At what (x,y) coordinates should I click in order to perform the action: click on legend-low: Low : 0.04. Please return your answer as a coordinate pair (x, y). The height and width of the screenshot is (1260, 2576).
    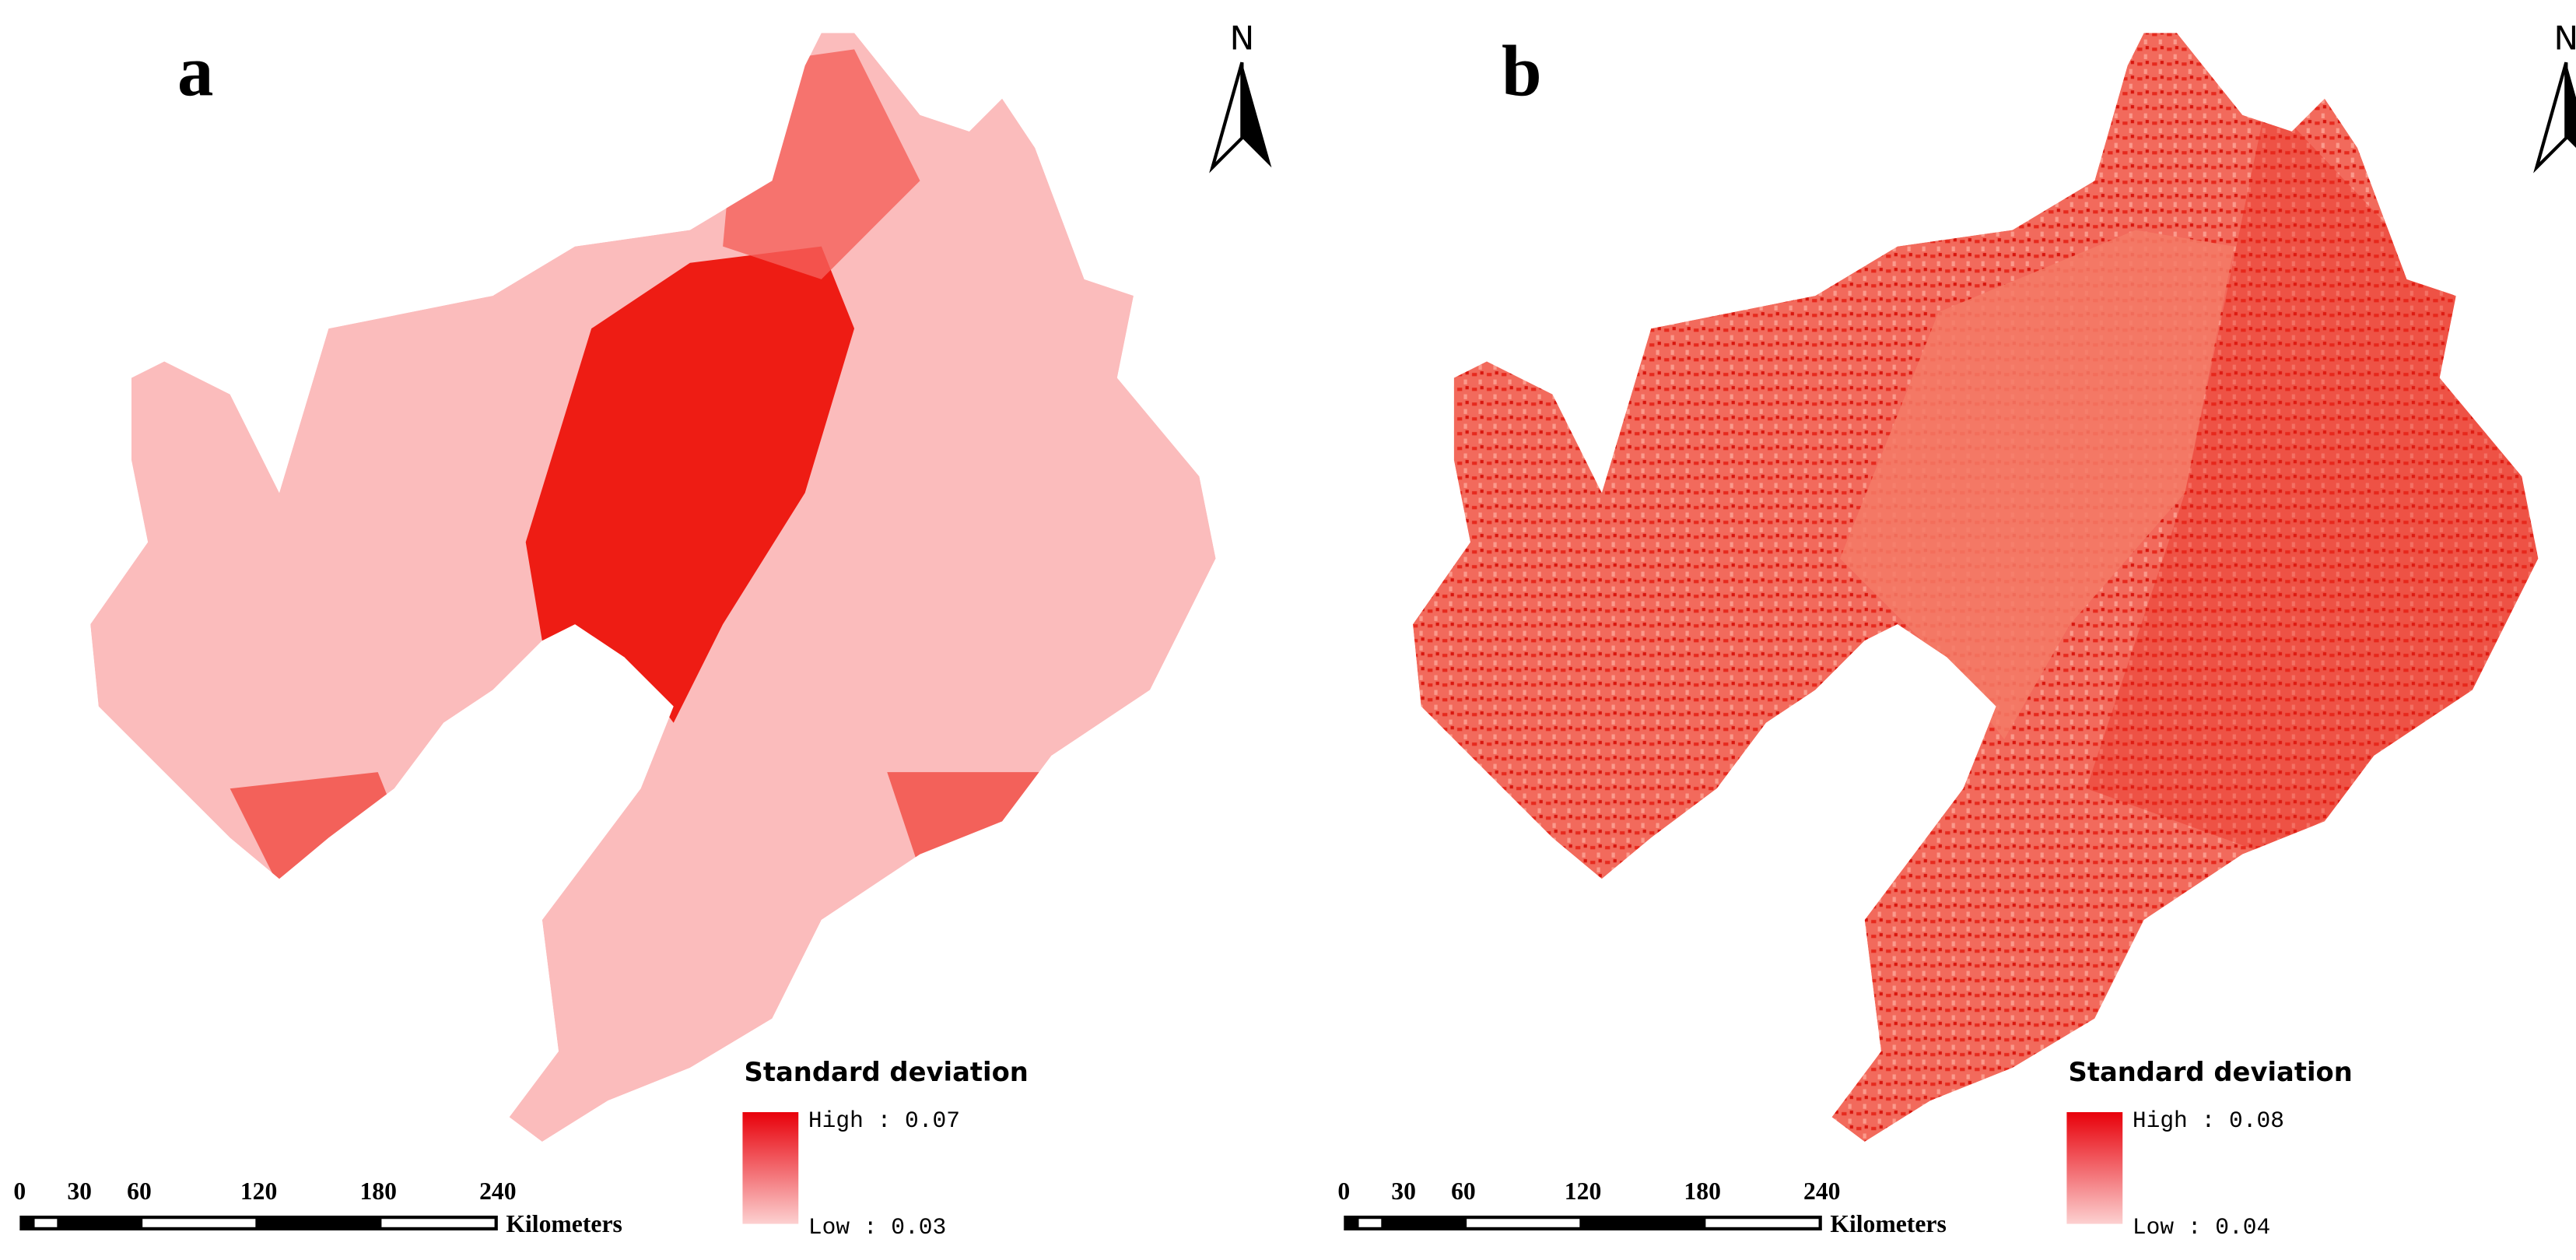
    Looking at the image, I should click on (2201, 1228).